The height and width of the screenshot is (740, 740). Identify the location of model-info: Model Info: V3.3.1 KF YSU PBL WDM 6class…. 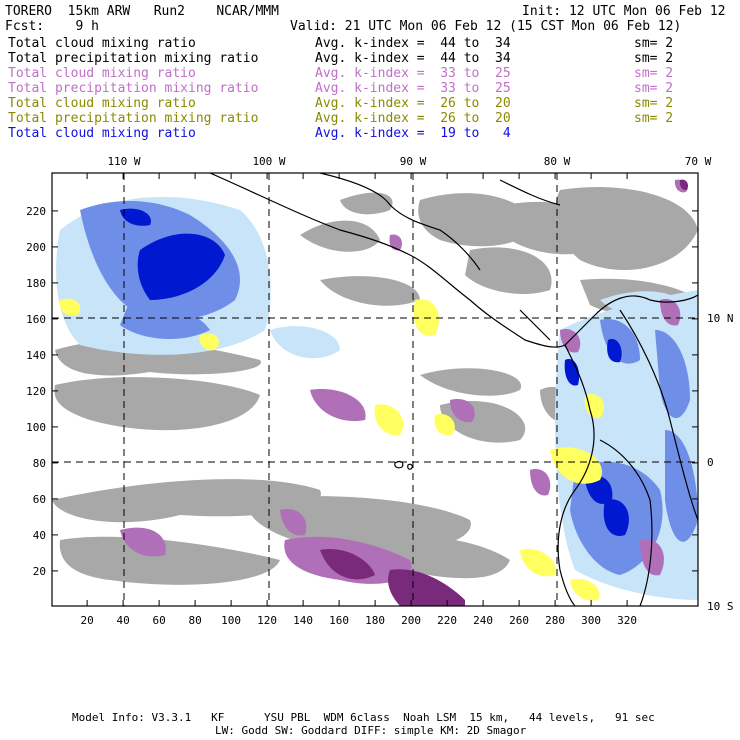
(363, 717).